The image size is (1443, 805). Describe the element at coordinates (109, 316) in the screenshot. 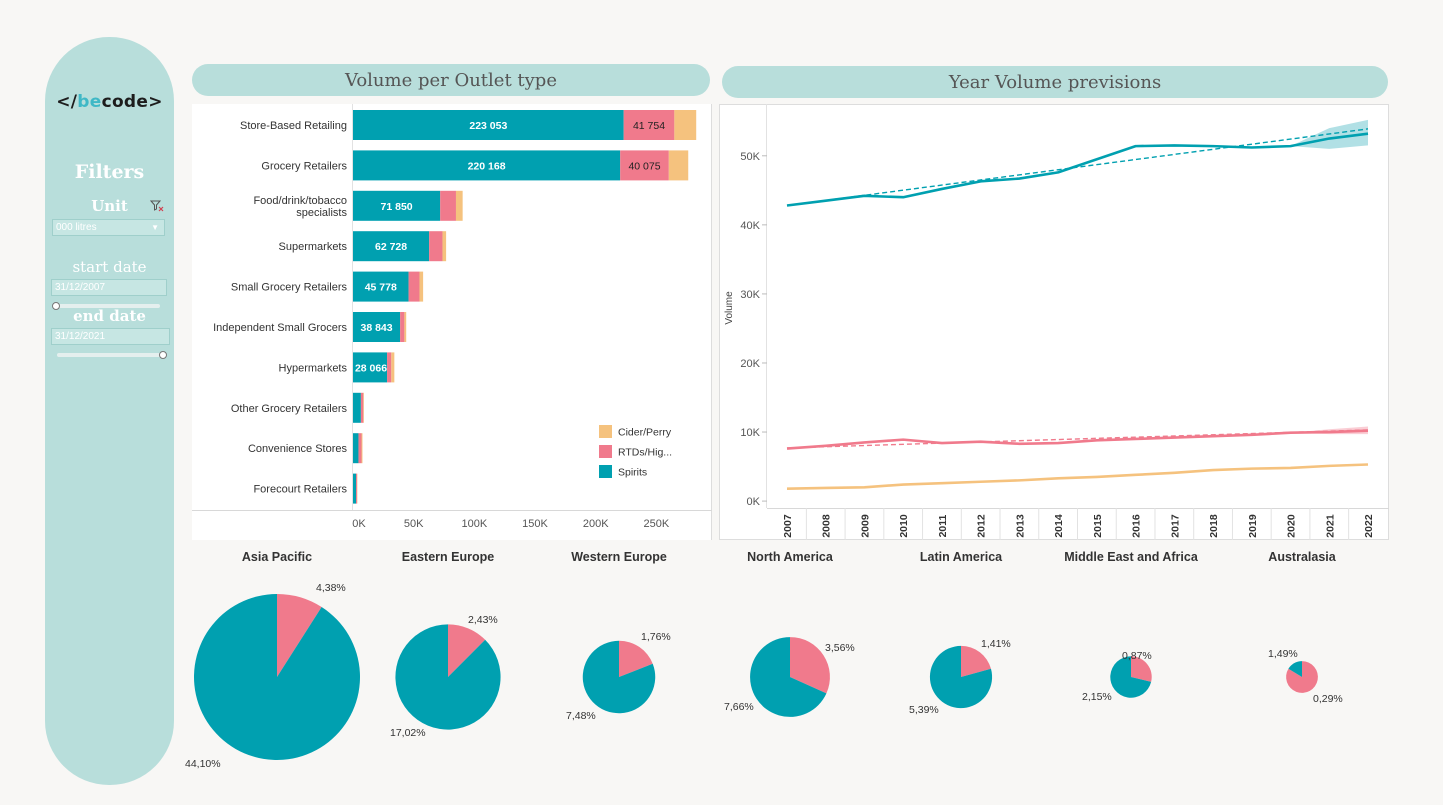

I see `end-date-label: end date` at that location.